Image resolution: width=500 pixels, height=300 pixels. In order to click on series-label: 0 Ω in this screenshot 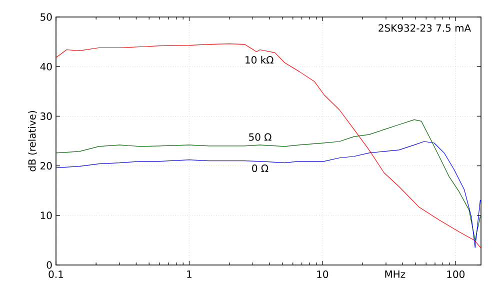, I will do `click(260, 168)`.